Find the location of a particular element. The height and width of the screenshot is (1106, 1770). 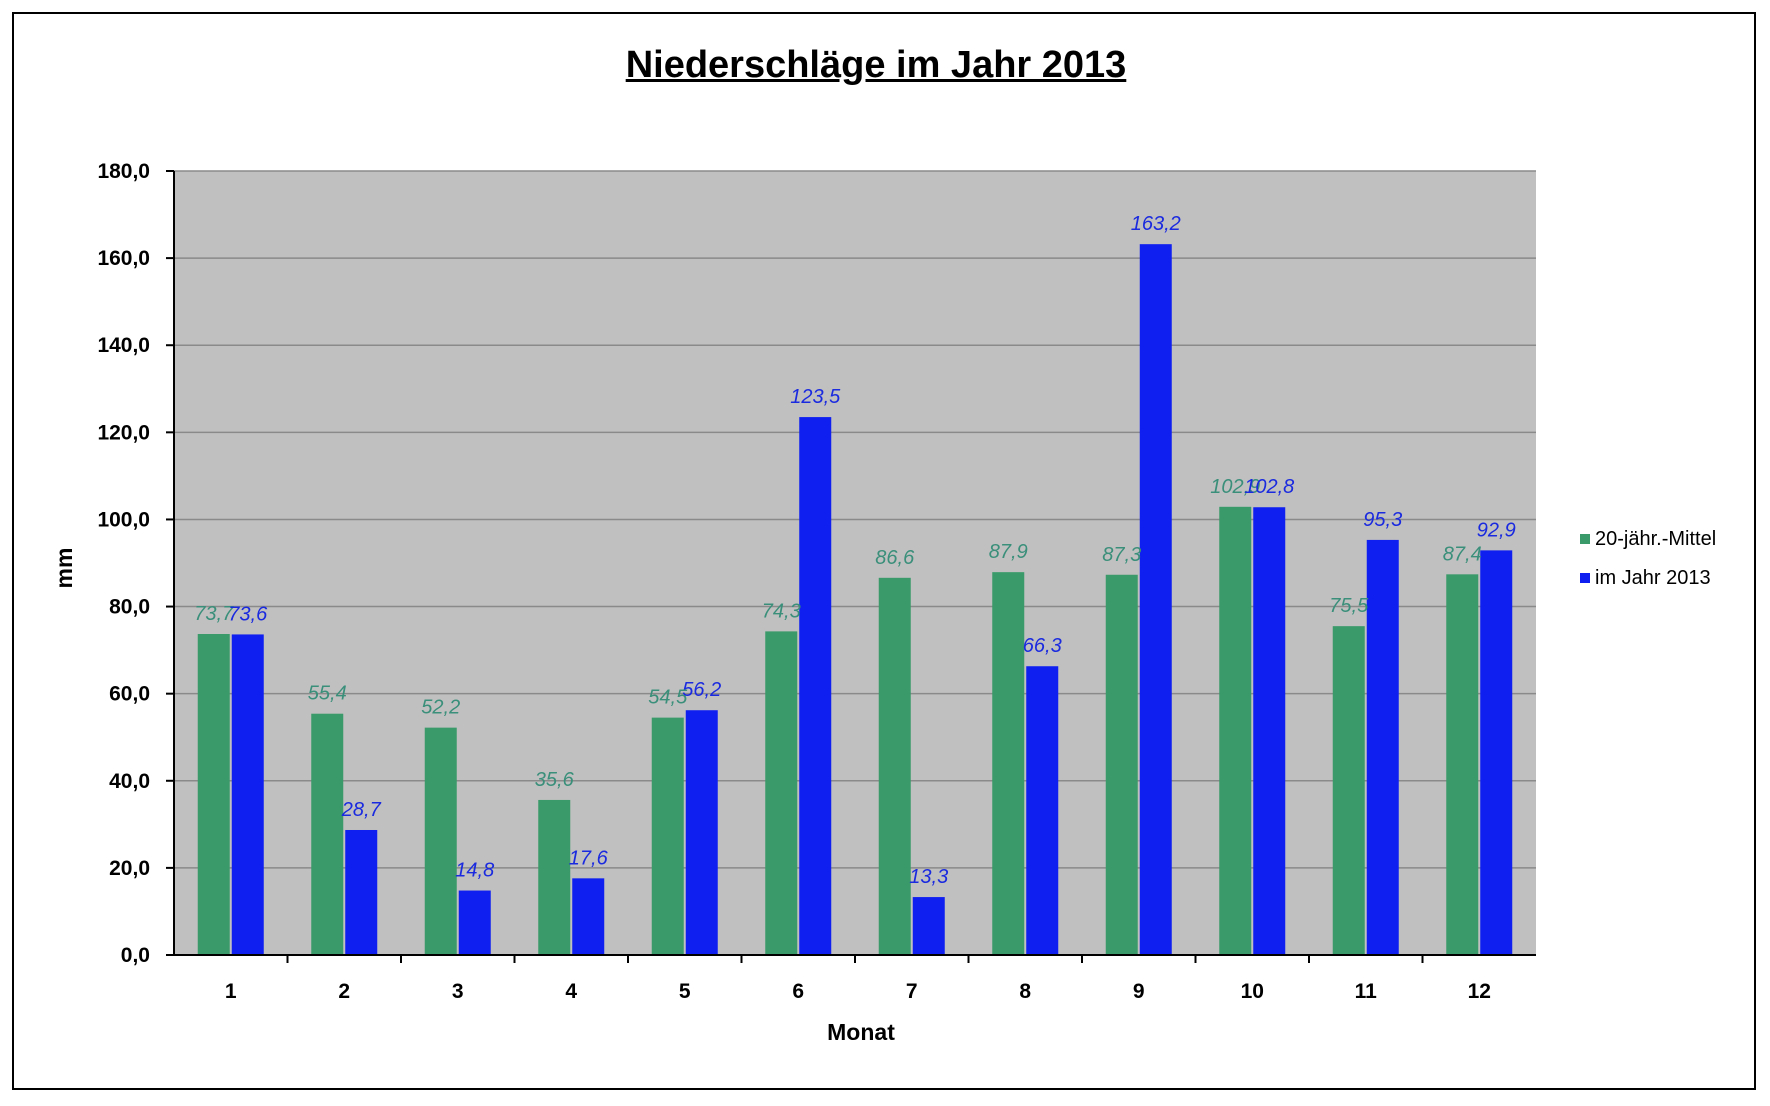

data-label: 56,2 is located at coordinates (701, 690).